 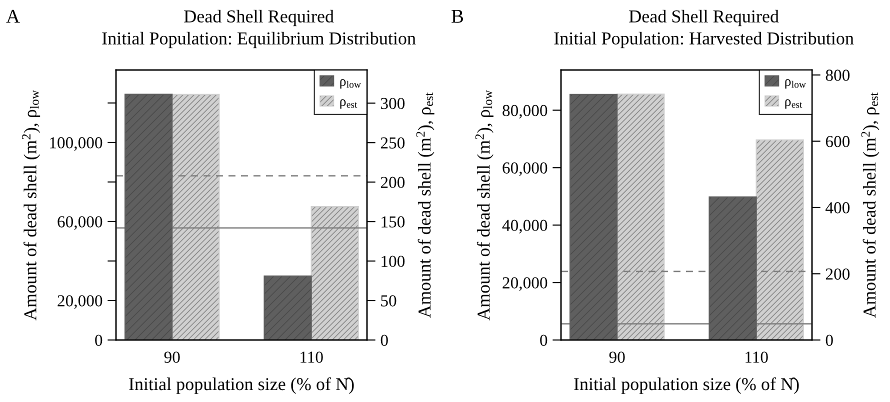 I want to click on y-tick-label: 40,000, so click(x=525, y=227).